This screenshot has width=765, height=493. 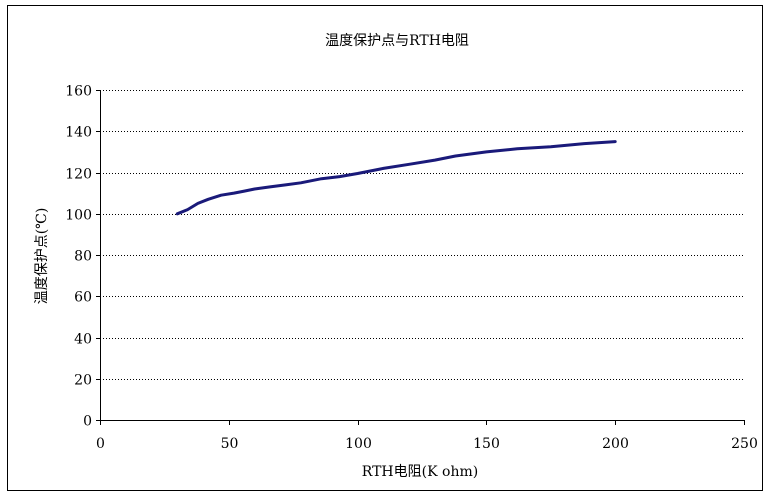 I want to click on x-tick-label: 0, so click(x=100, y=444).